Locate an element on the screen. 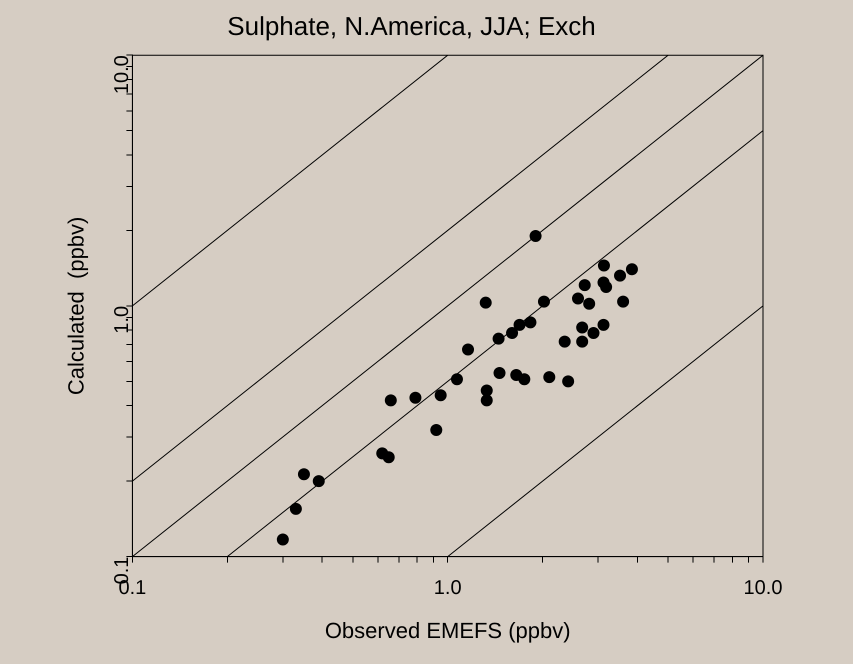  x-tick-label: 1.0 is located at coordinates (448, 588).